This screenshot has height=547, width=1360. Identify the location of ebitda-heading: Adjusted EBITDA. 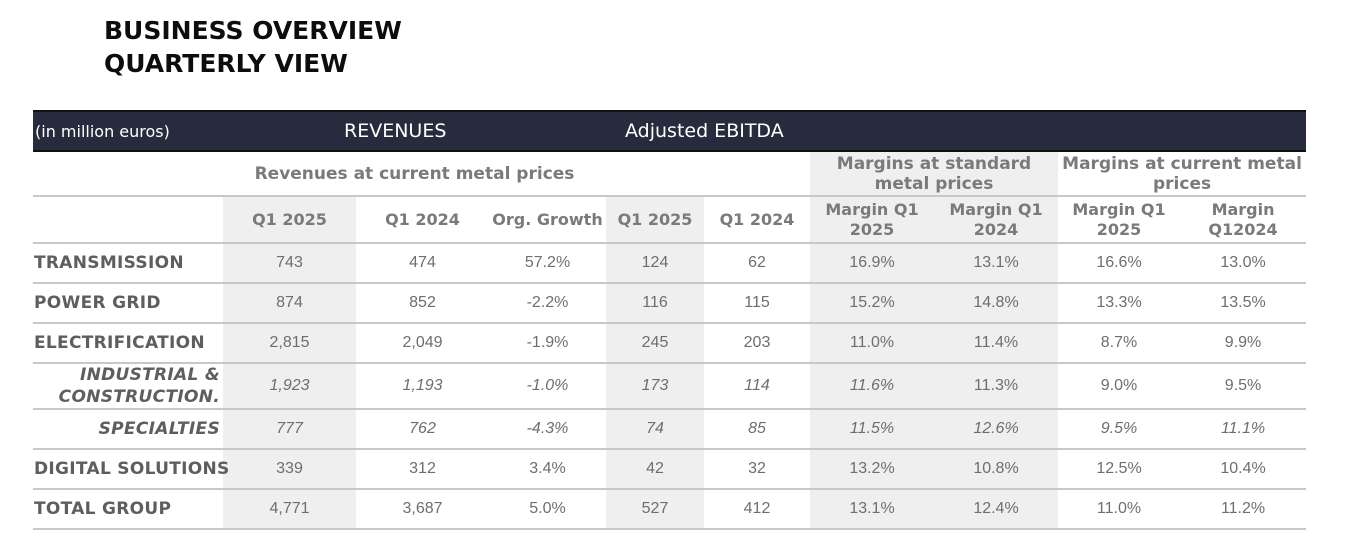
(956, 131).